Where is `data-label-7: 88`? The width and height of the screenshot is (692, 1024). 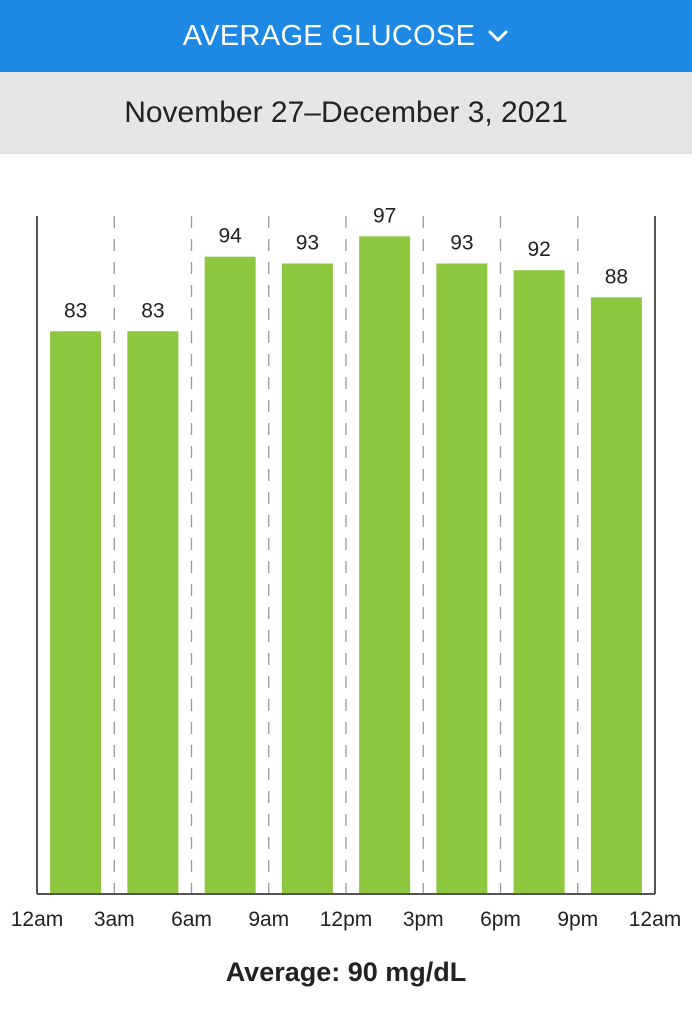
data-label-7: 88 is located at coordinates (616, 276).